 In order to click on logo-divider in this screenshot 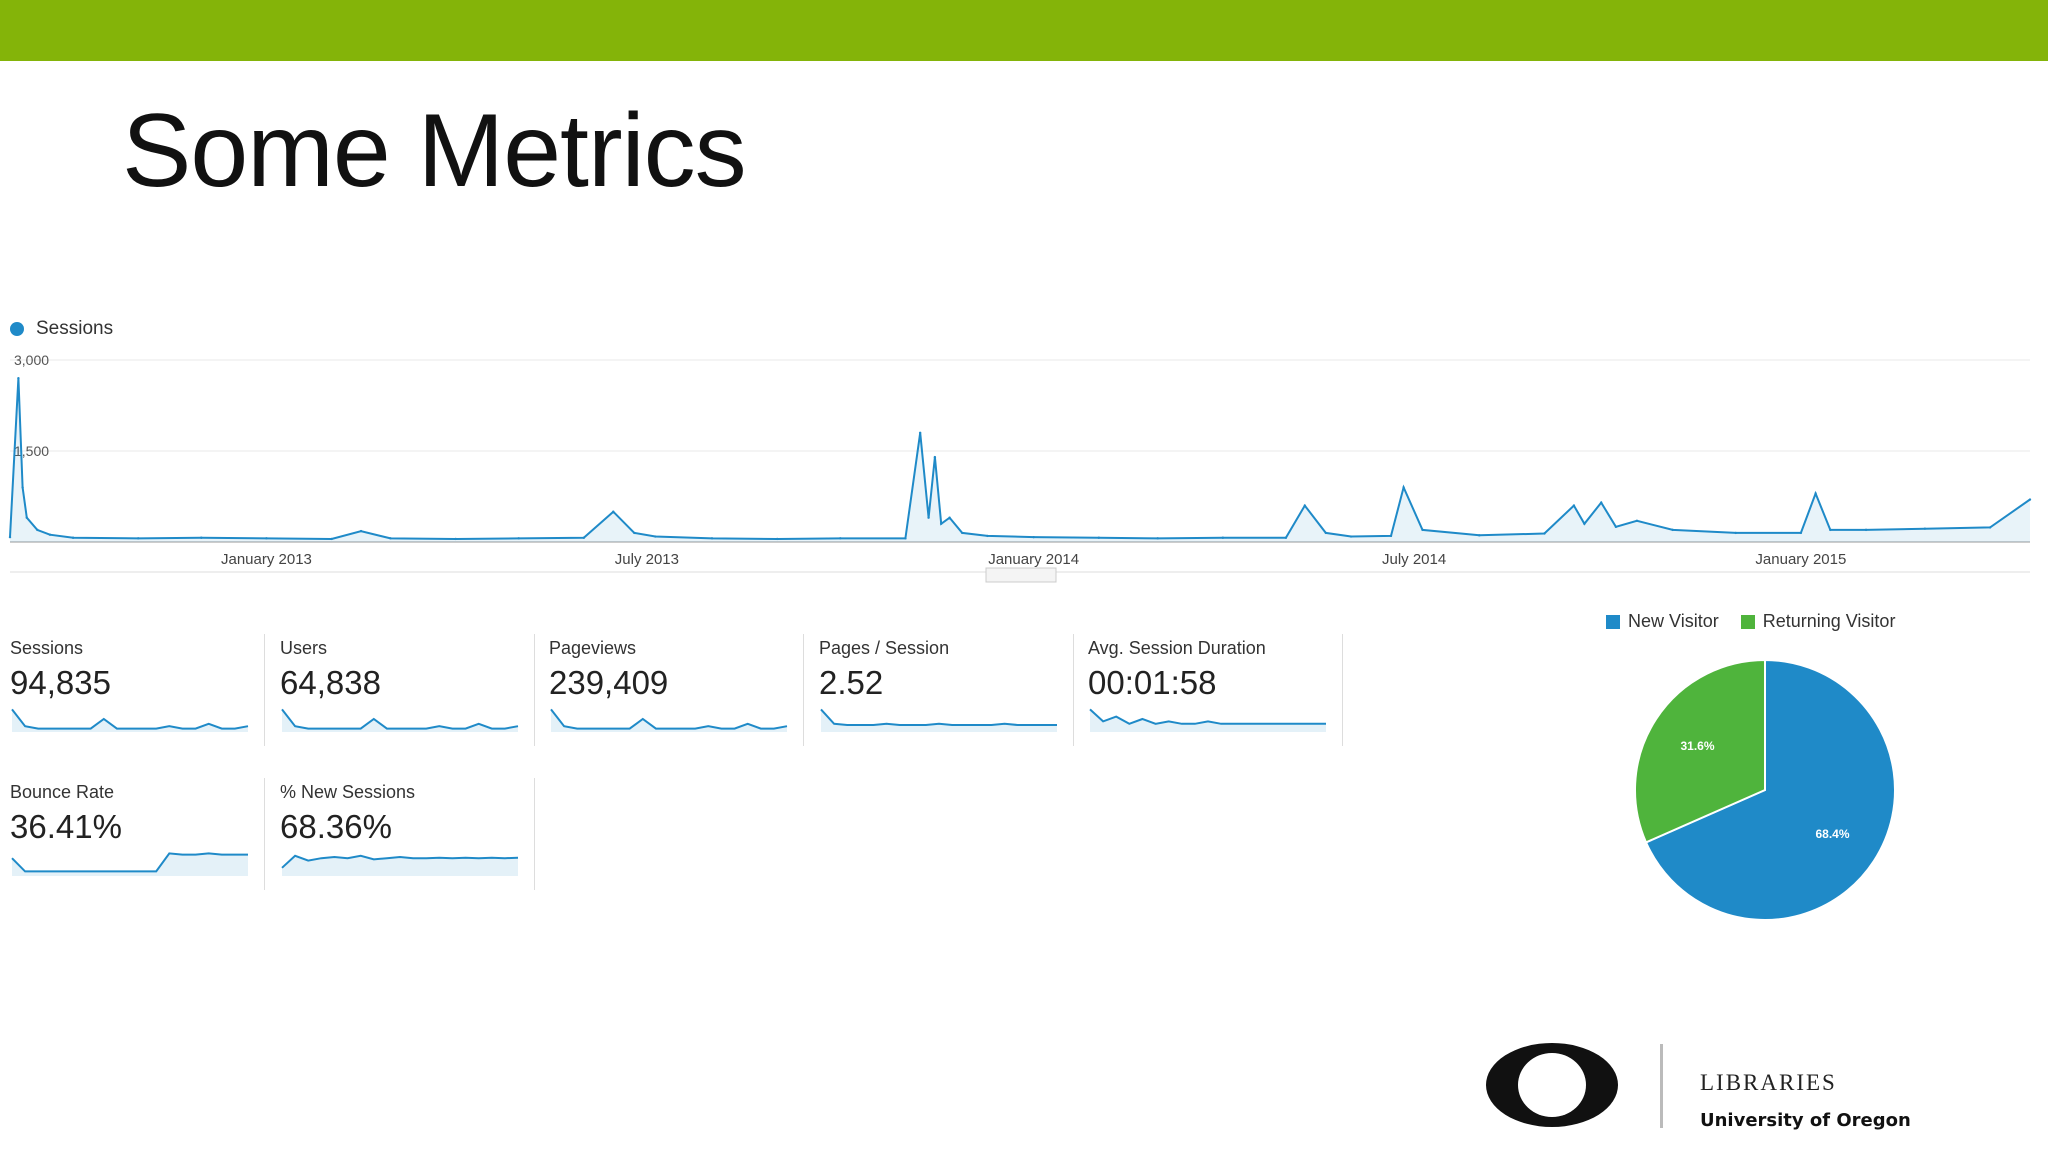, I will do `click(1661, 1086)`.